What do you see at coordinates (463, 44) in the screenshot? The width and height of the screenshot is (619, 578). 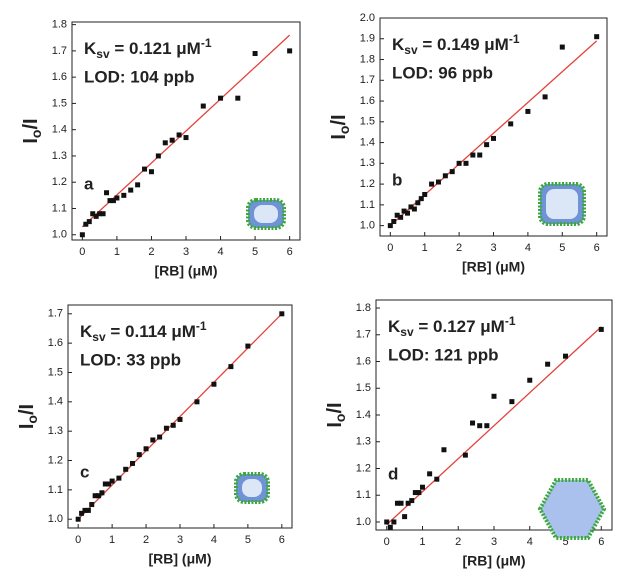 I see `ksv-value: = 0.149 μM` at bounding box center [463, 44].